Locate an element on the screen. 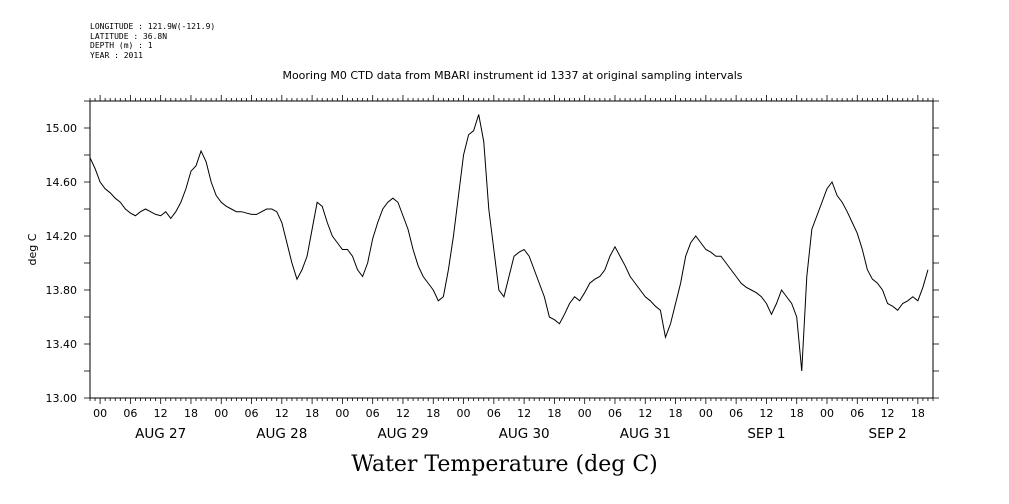 The width and height of the screenshot is (1009, 504). y-tick-label: 13.40 is located at coordinates (62, 344).